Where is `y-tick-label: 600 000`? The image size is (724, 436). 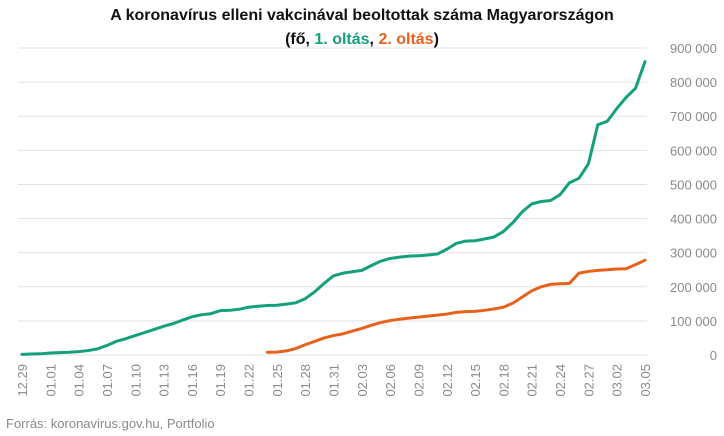 y-tick-label: 600 000 is located at coordinates (693, 150).